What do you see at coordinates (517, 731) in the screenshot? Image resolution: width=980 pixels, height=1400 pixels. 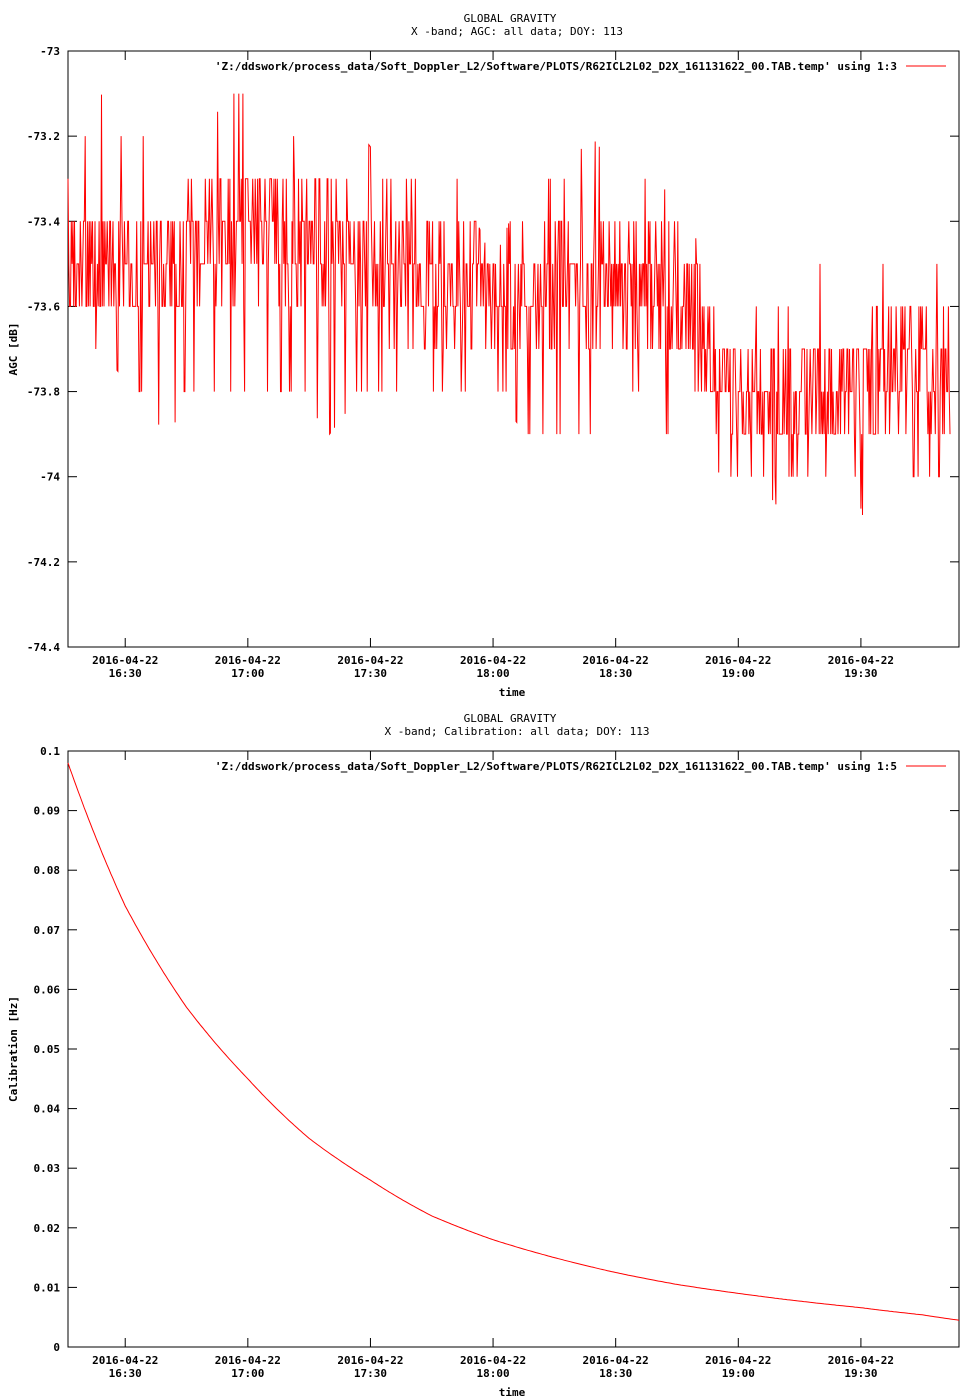 I see `calibration-chart-subtitle: X -band; Calibration: all data; DOY: 113` at bounding box center [517, 731].